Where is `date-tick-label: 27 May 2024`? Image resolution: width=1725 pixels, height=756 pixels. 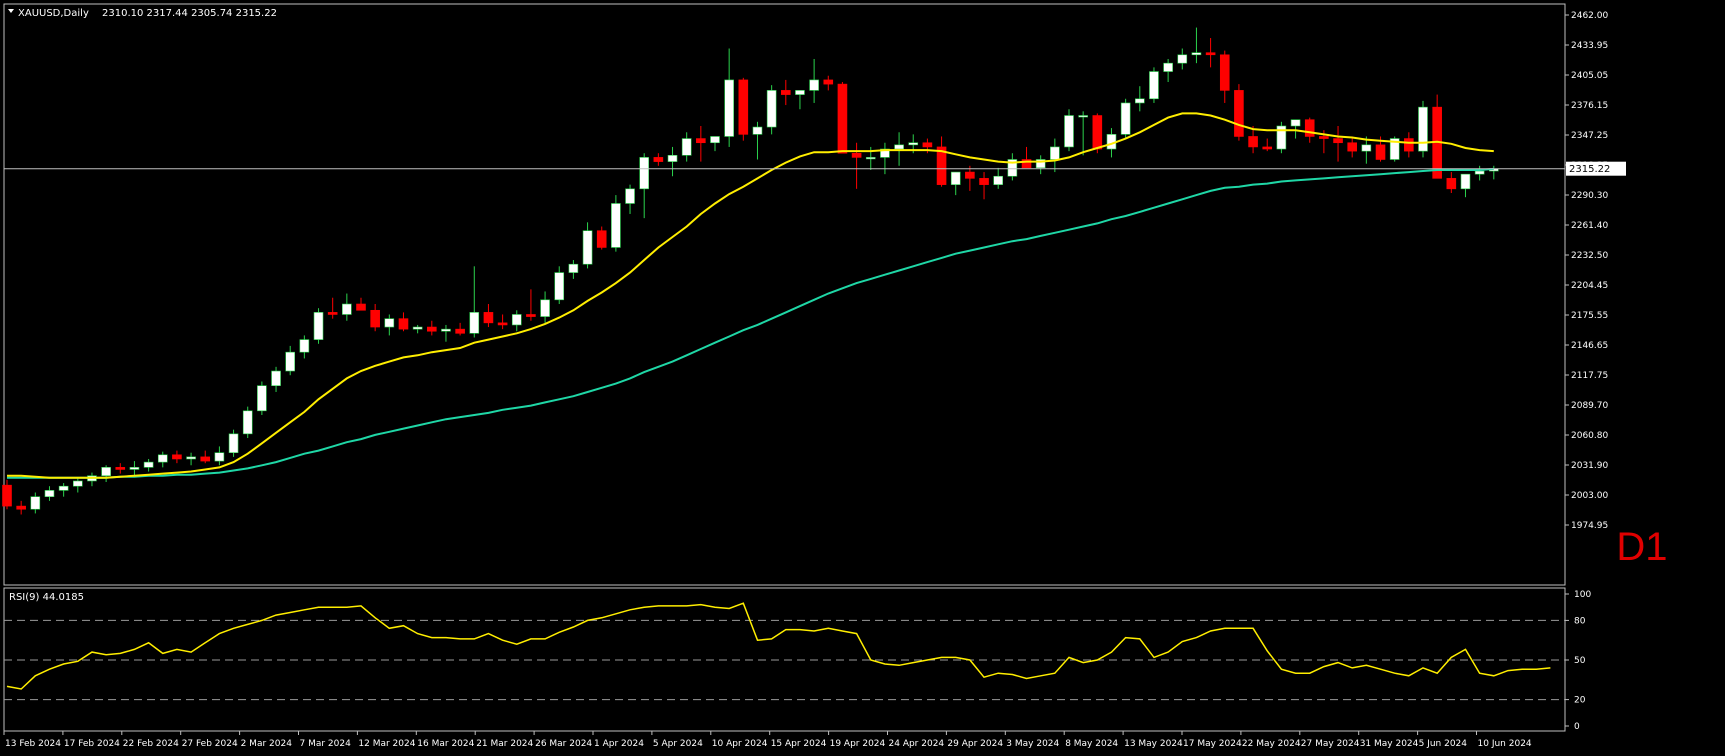 date-tick-label: 27 May 2024 is located at coordinates (1330, 744).